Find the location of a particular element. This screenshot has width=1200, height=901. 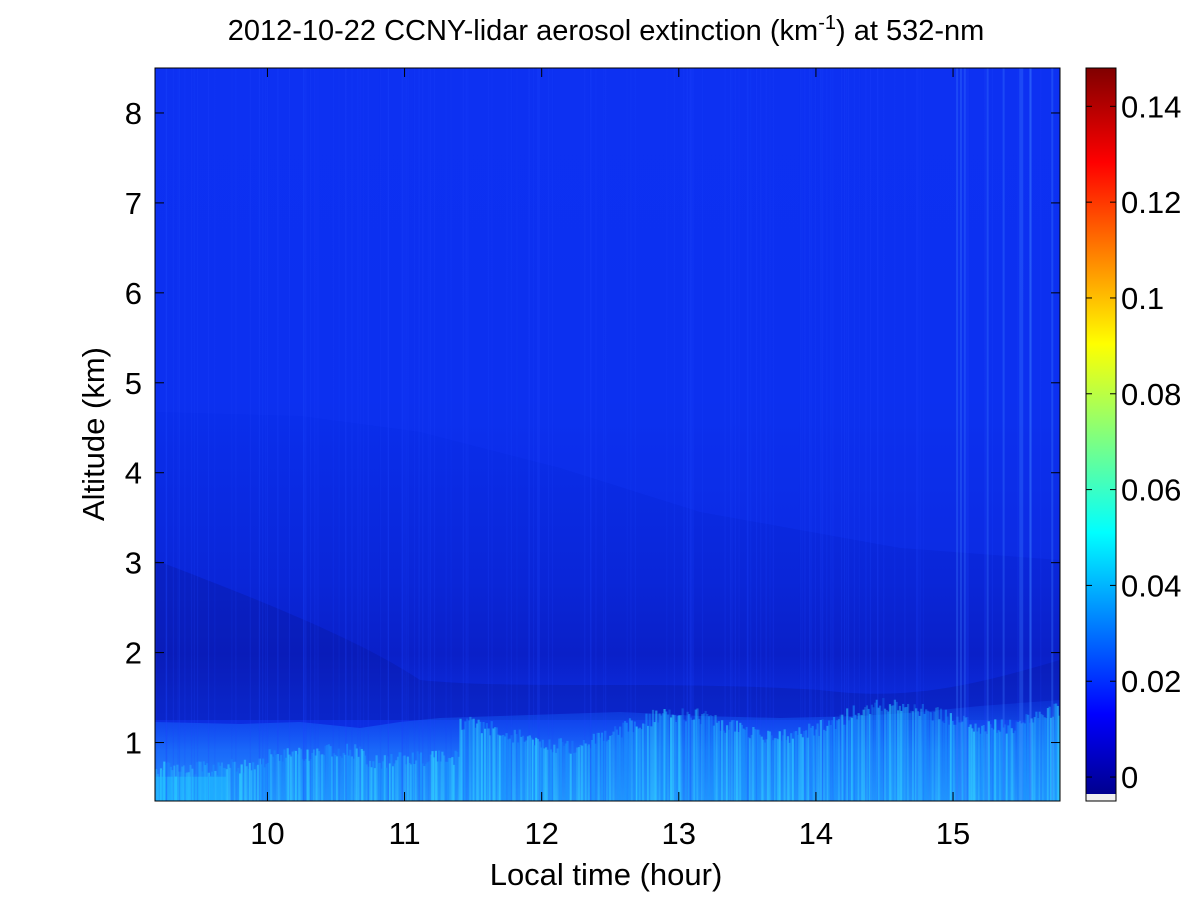

y-tick-label: 8 is located at coordinates (133, 113).